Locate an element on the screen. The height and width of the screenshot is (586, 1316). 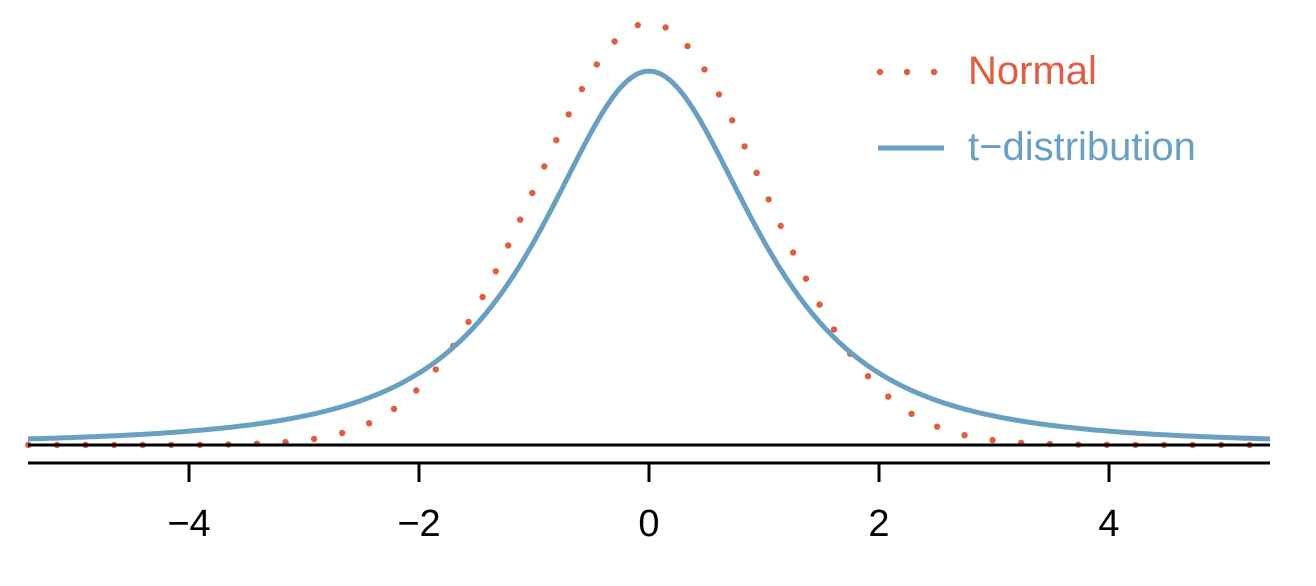
legend-t-label: t−distribution is located at coordinates (1082, 147).